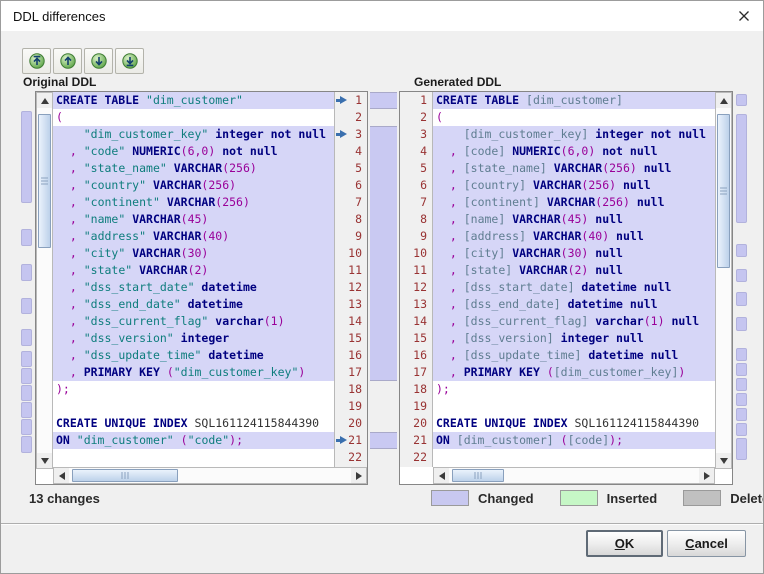 Image resolution: width=764 pixels, height=574 pixels. I want to click on code-line: , PRIMARY KEY ([dim_customer_key]), so click(574, 372).